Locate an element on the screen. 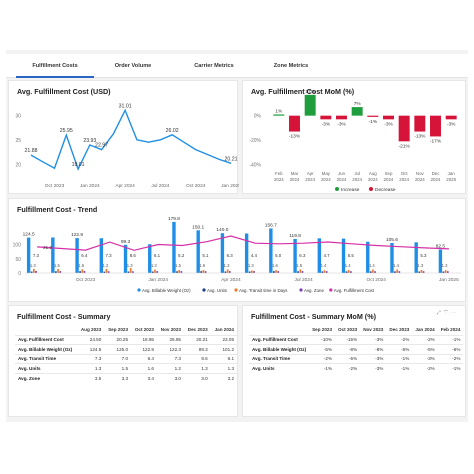 The width and height of the screenshot is (474, 474). table-cell: 124.5 is located at coordinates (91, 349).